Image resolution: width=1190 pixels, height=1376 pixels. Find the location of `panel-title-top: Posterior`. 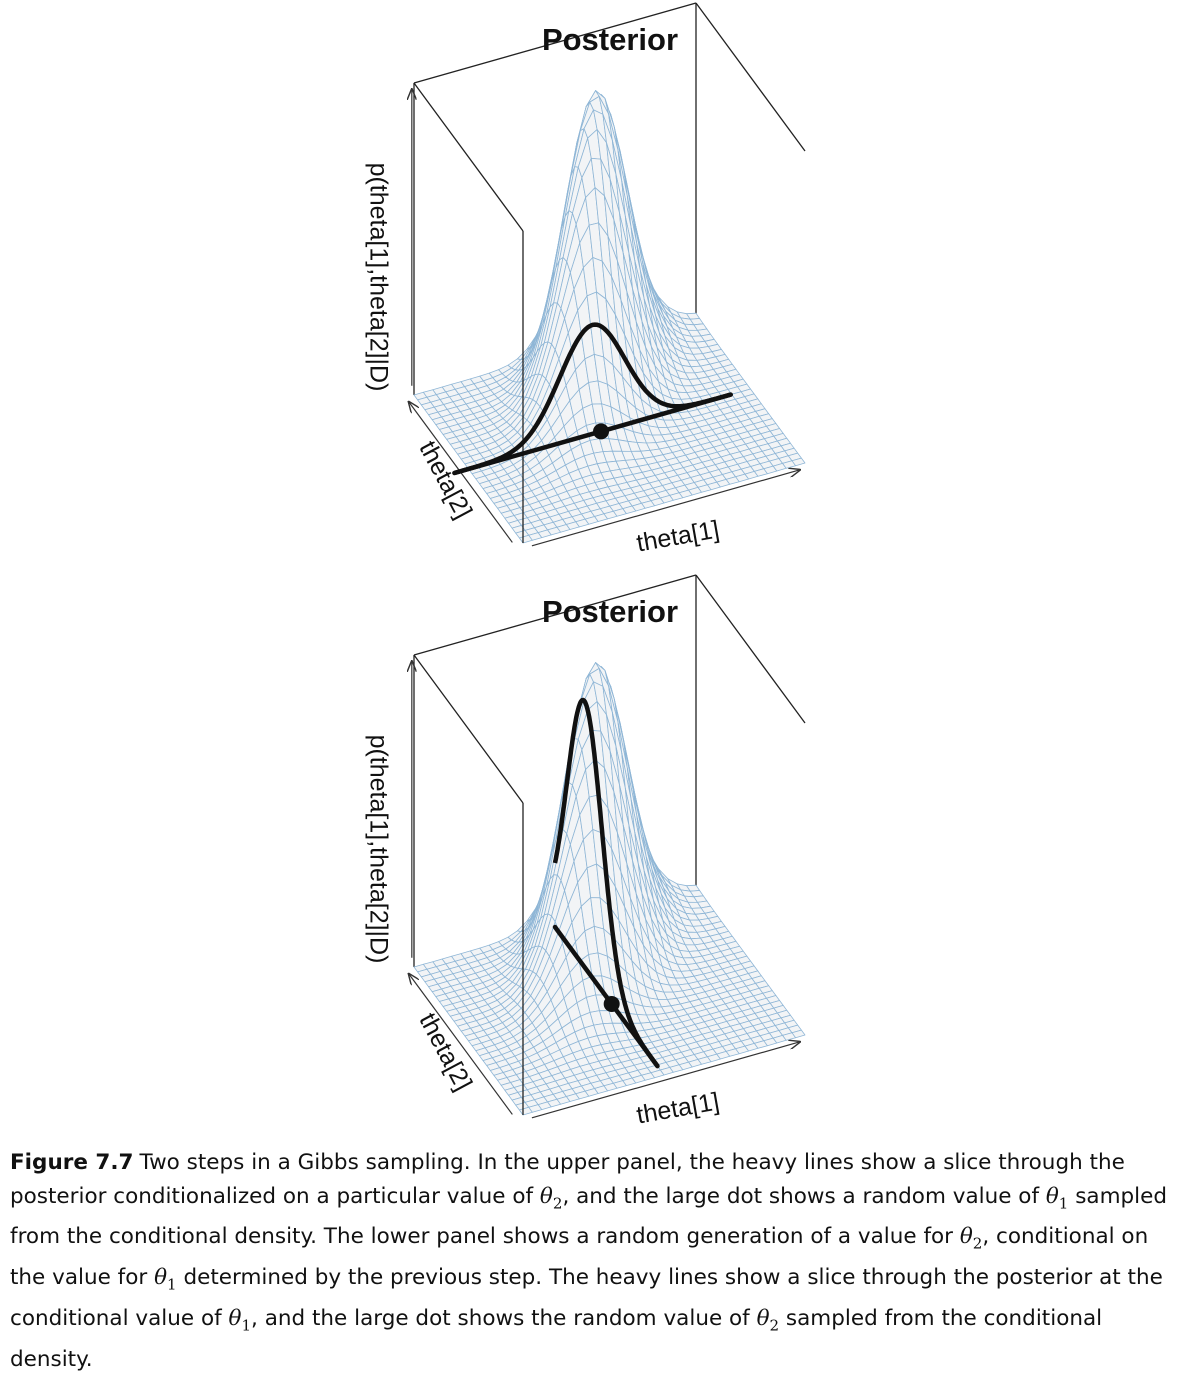

panel-title-top: Posterior is located at coordinates (610, 39).